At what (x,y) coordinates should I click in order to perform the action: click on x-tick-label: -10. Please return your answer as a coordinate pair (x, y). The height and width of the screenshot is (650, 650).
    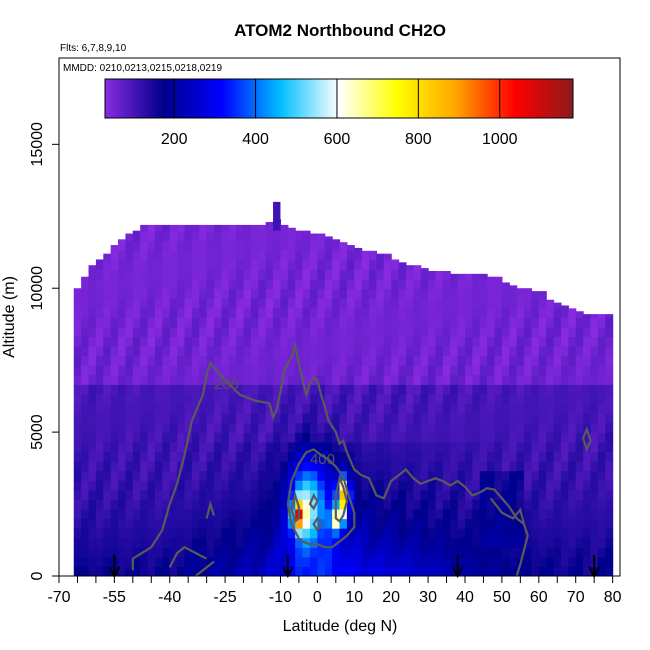
    Looking at the image, I should click on (280, 597).